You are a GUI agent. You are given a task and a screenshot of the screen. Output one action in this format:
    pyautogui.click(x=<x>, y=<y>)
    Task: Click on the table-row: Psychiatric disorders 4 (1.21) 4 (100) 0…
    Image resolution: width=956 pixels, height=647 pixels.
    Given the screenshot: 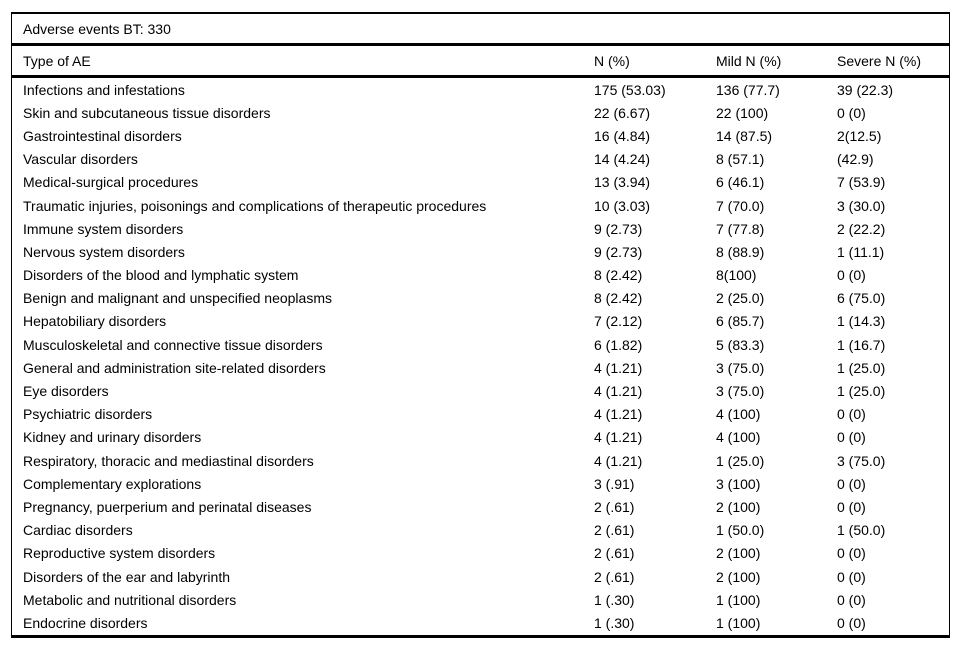 What is the action you would take?
    pyautogui.click(x=480, y=414)
    